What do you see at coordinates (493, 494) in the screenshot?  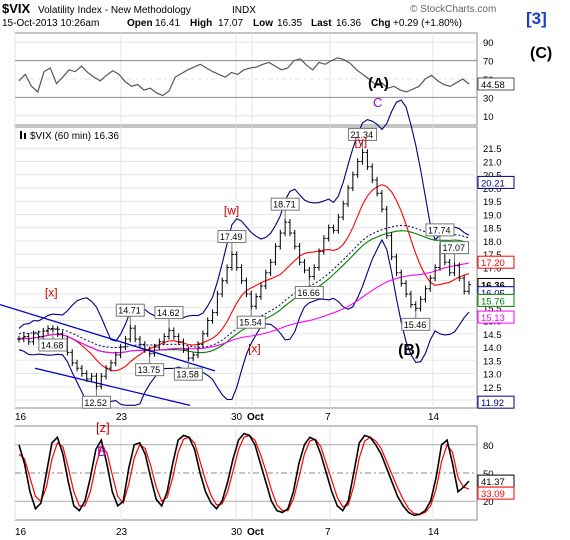 I see `stoch-last-value-2: 33.09` at bounding box center [493, 494].